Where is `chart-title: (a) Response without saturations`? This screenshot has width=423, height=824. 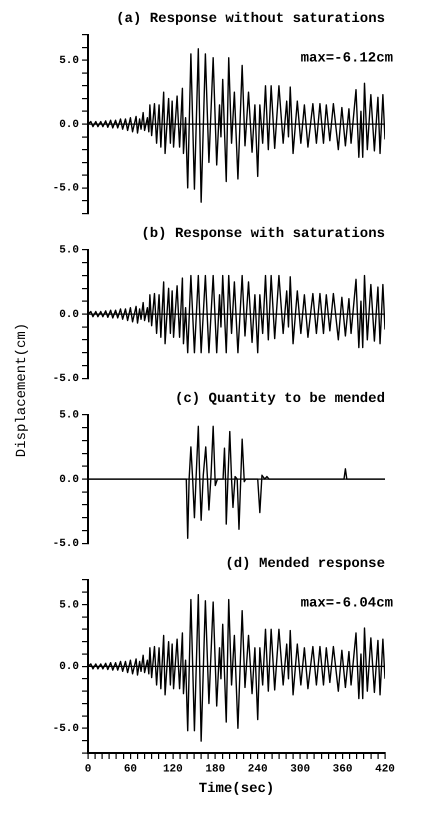 chart-title: (a) Response without saturations is located at coordinates (250, 18).